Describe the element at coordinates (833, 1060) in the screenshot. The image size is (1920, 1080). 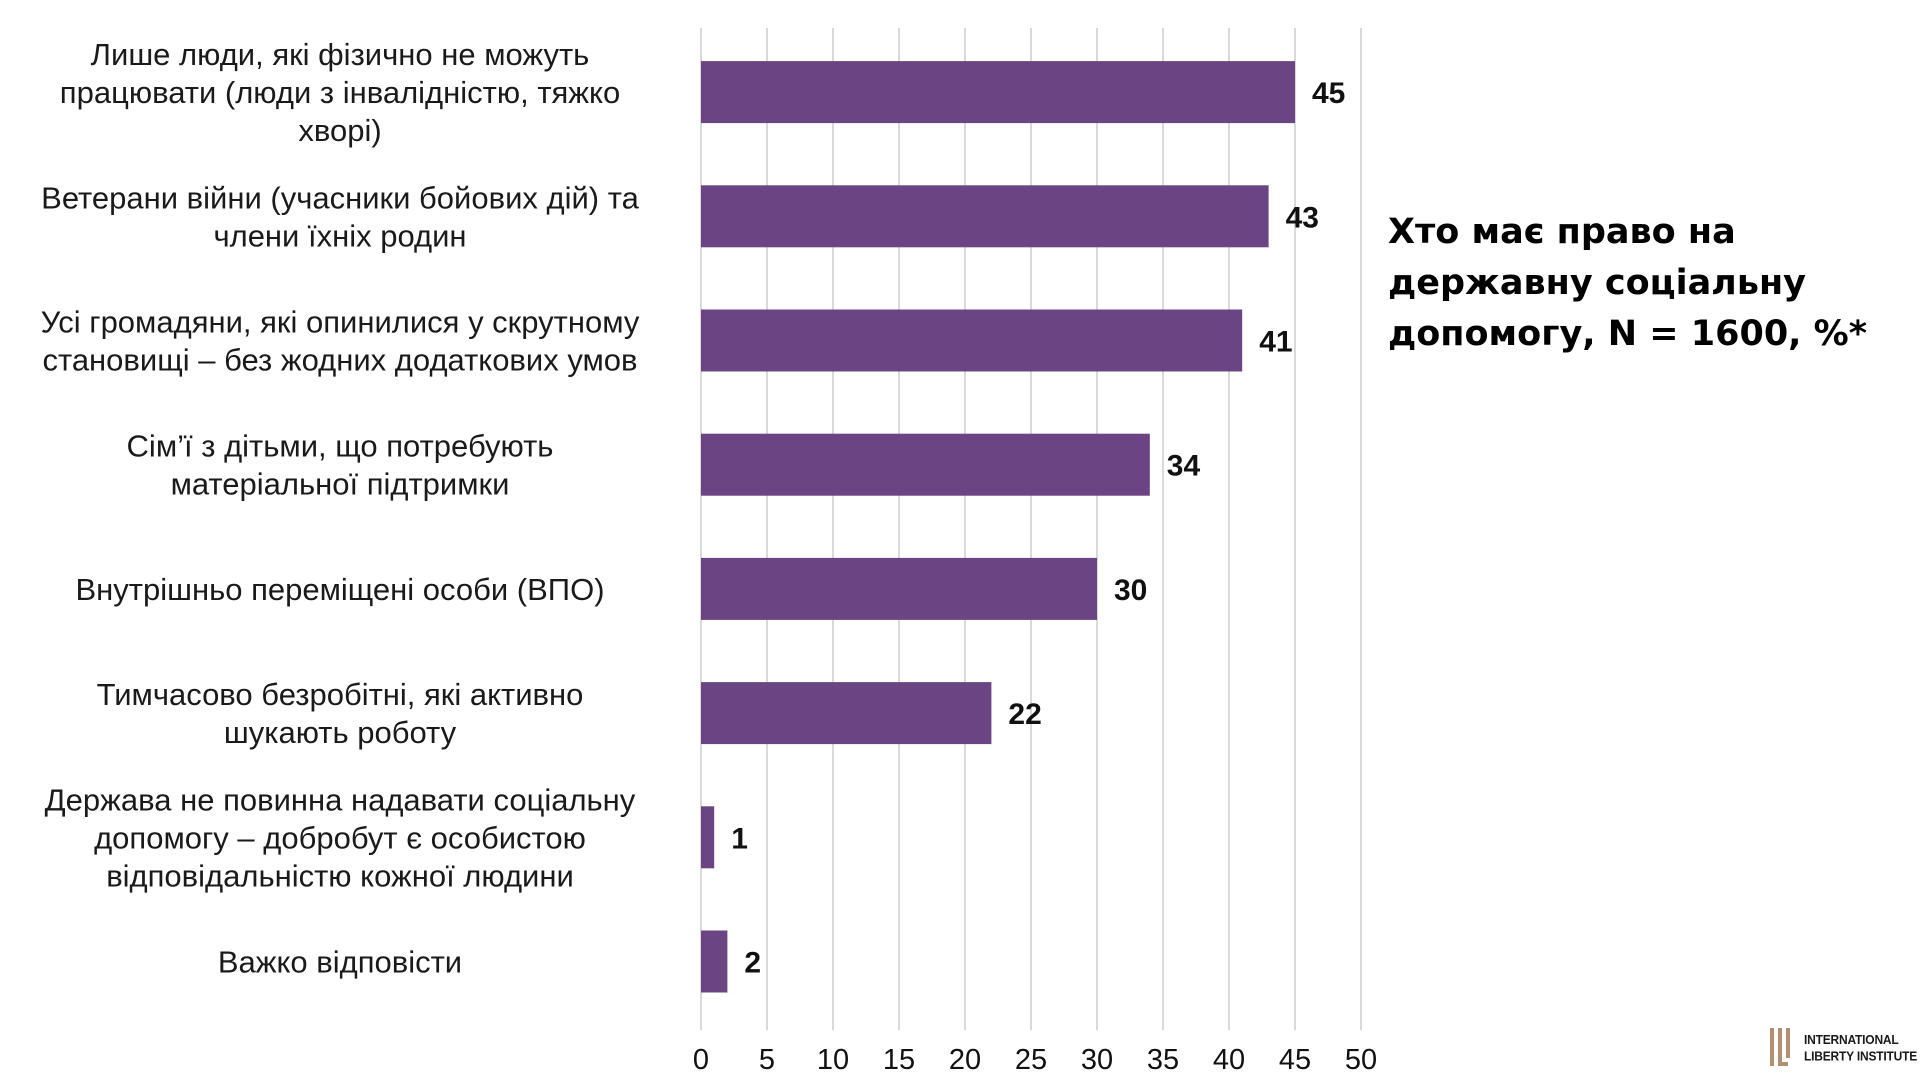
I see `x-tick-label: 10` at that location.